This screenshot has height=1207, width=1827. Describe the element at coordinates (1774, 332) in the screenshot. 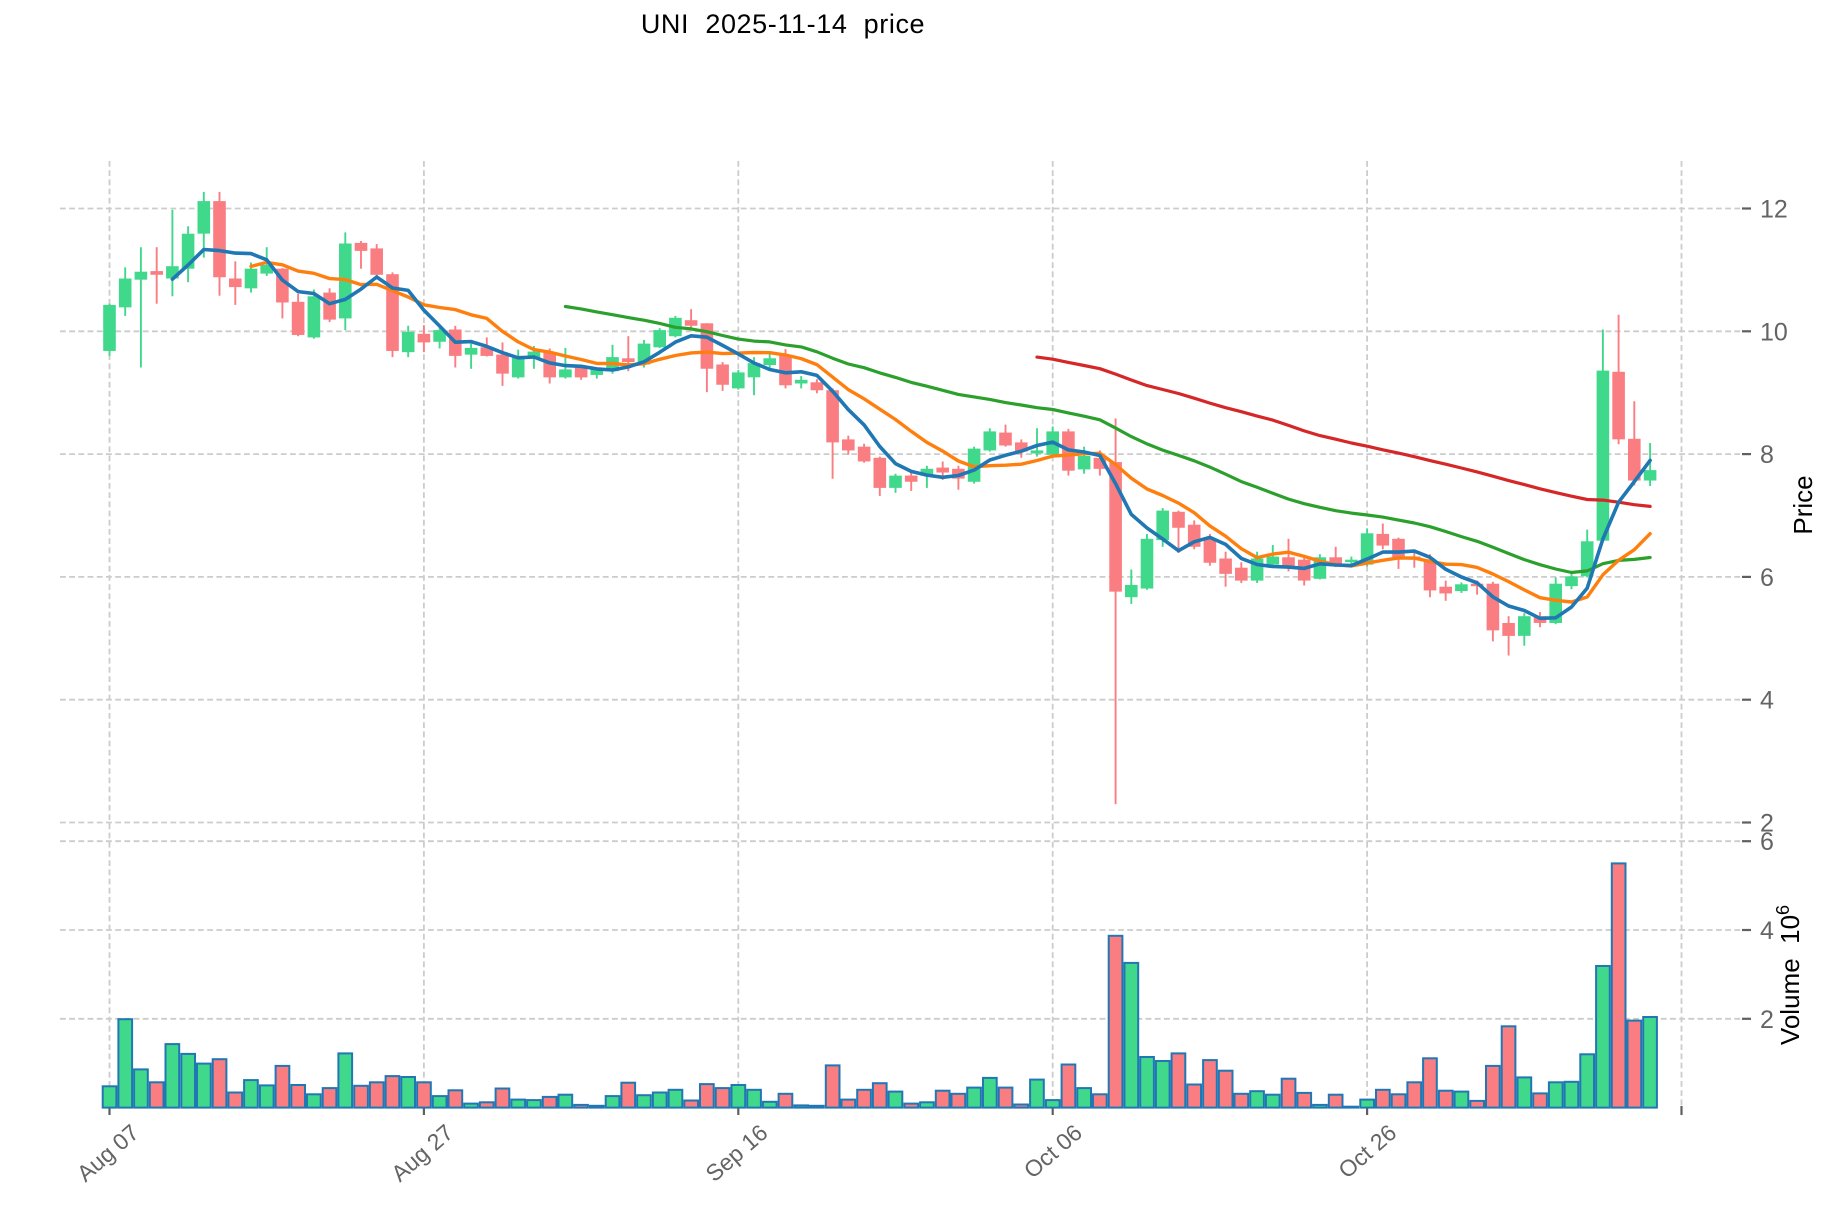

I see `svg-text: 10` at that location.